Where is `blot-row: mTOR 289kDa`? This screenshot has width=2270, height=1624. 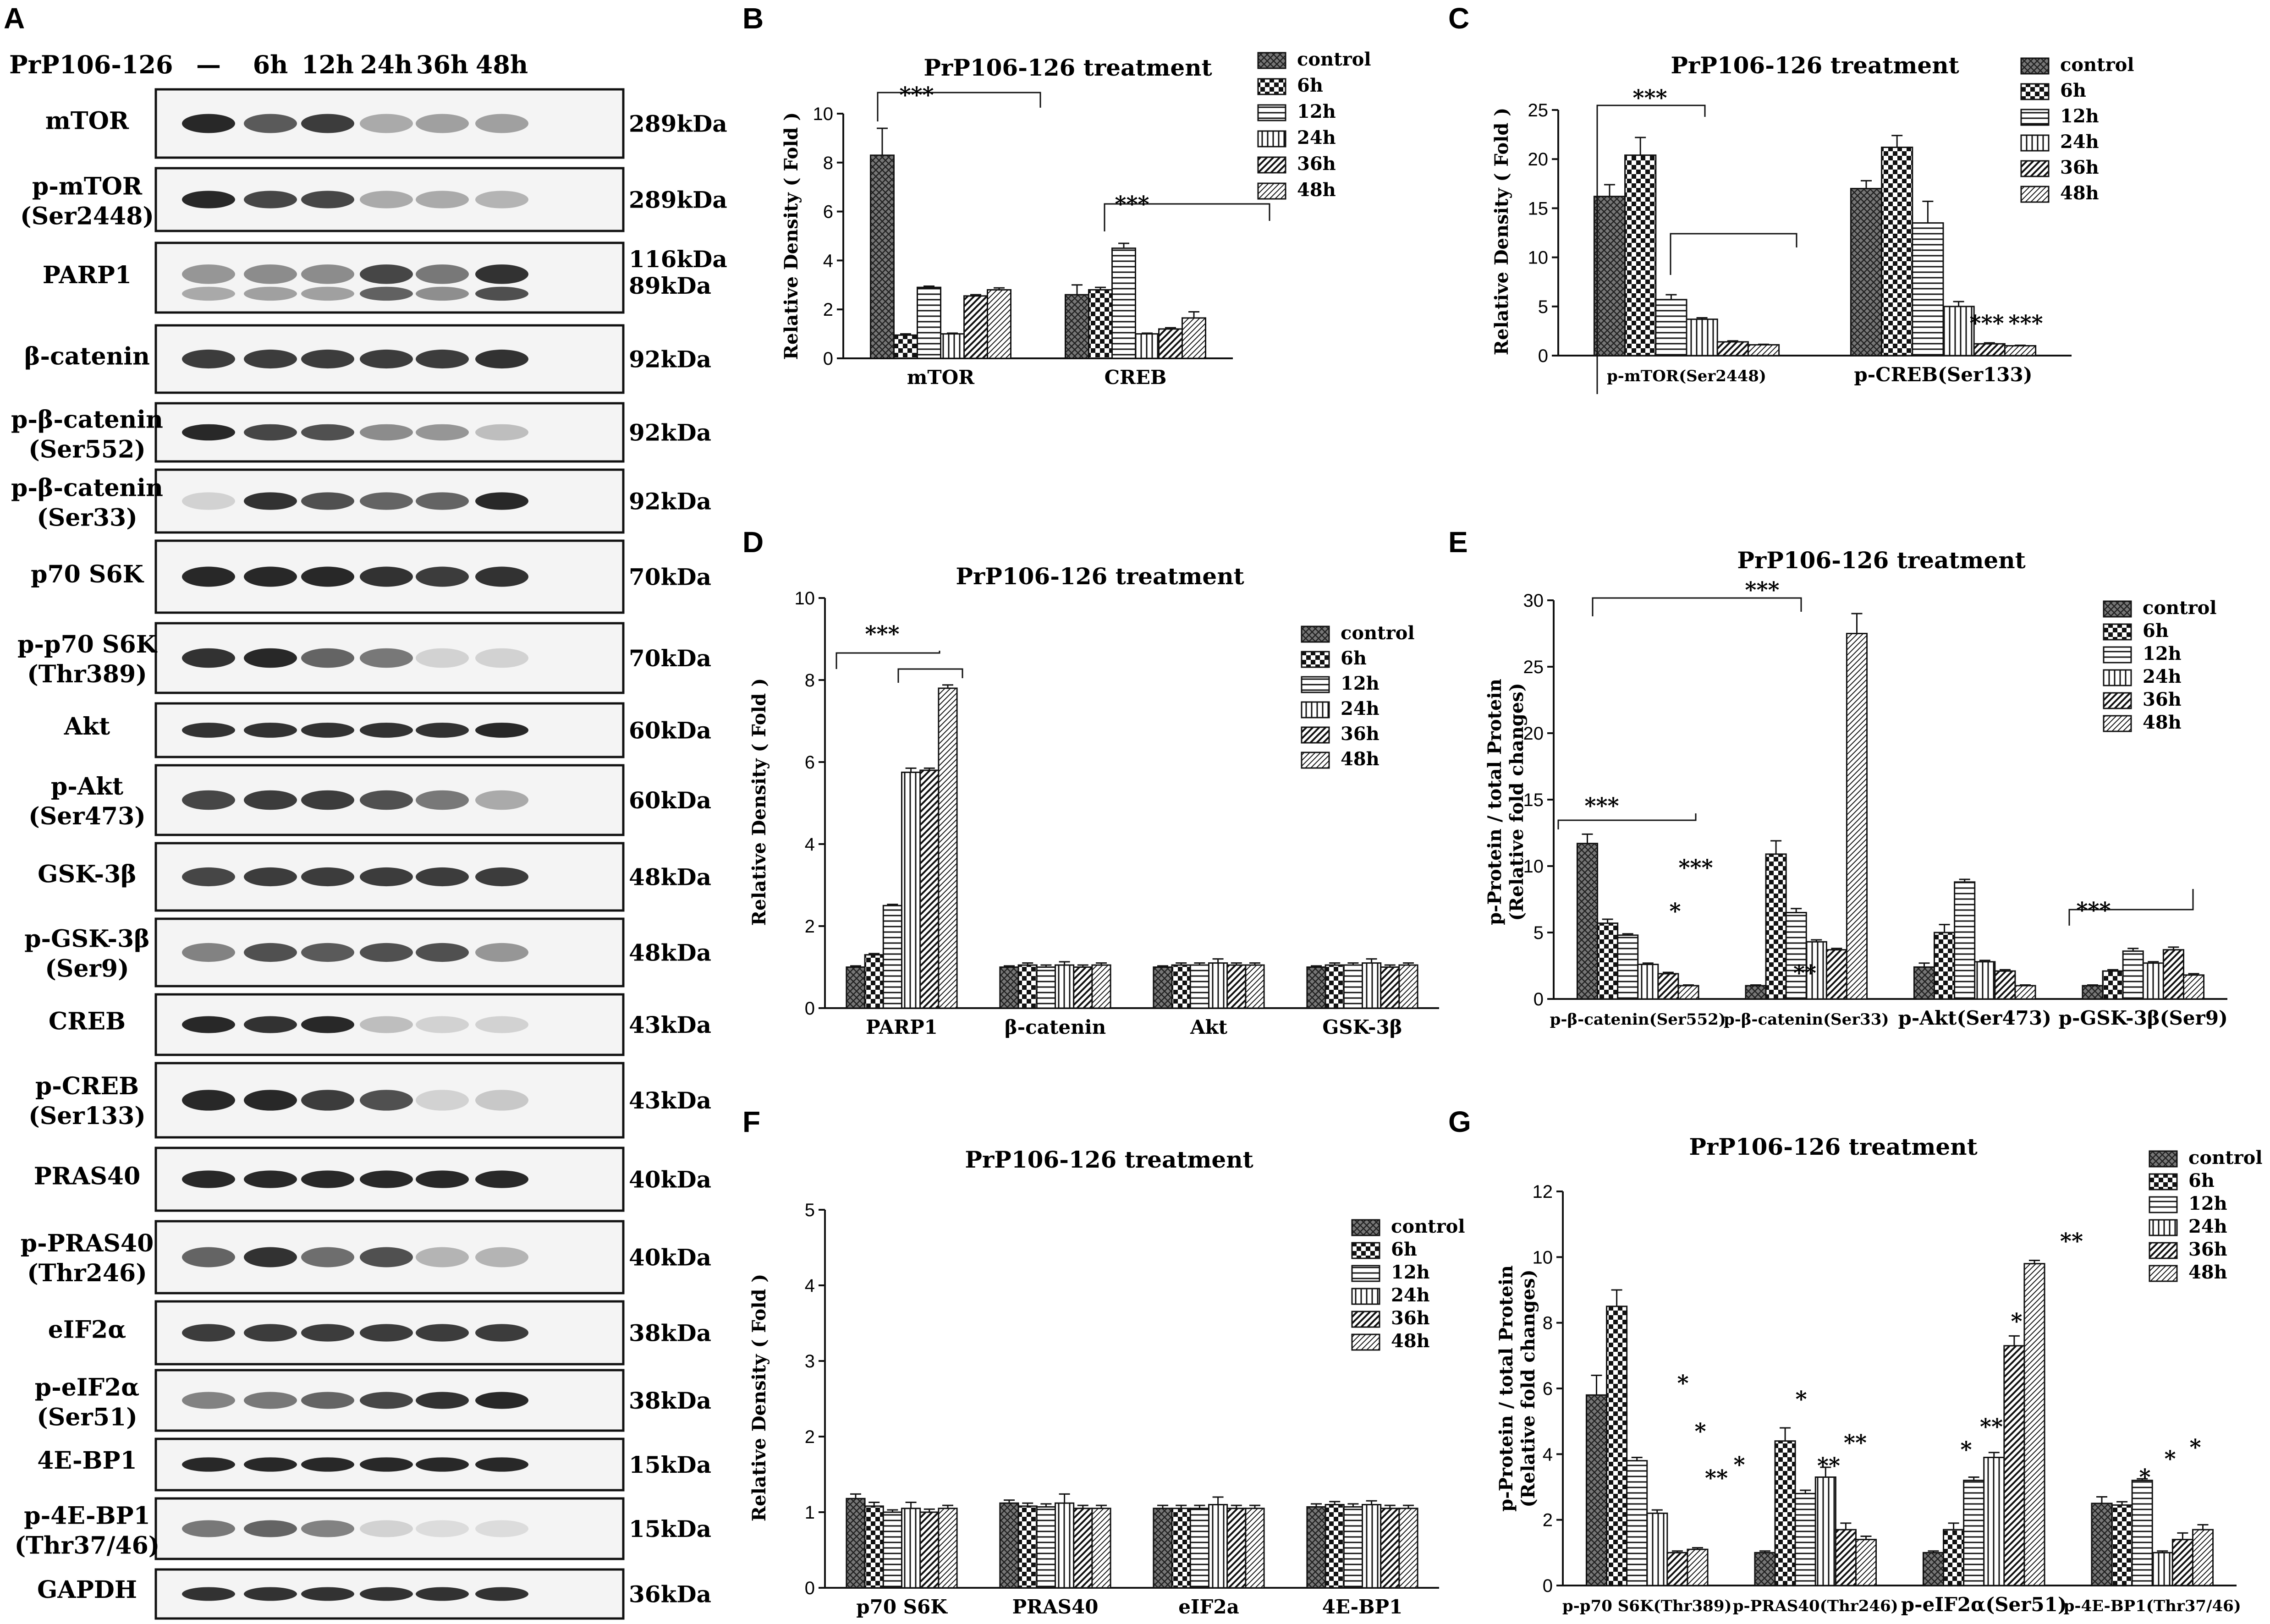 blot-row: mTOR 289kDa is located at coordinates (386, 123).